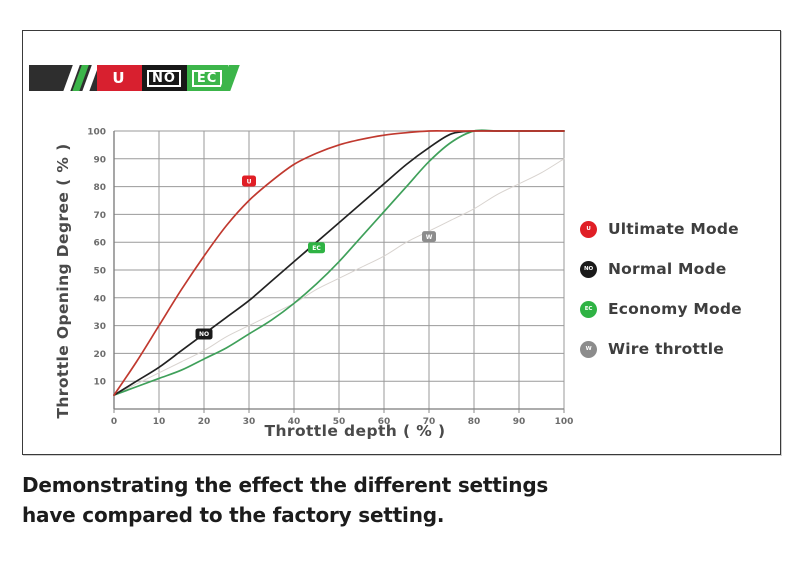  I want to click on data-badge-label-wire-throttle: W, so click(429, 237).